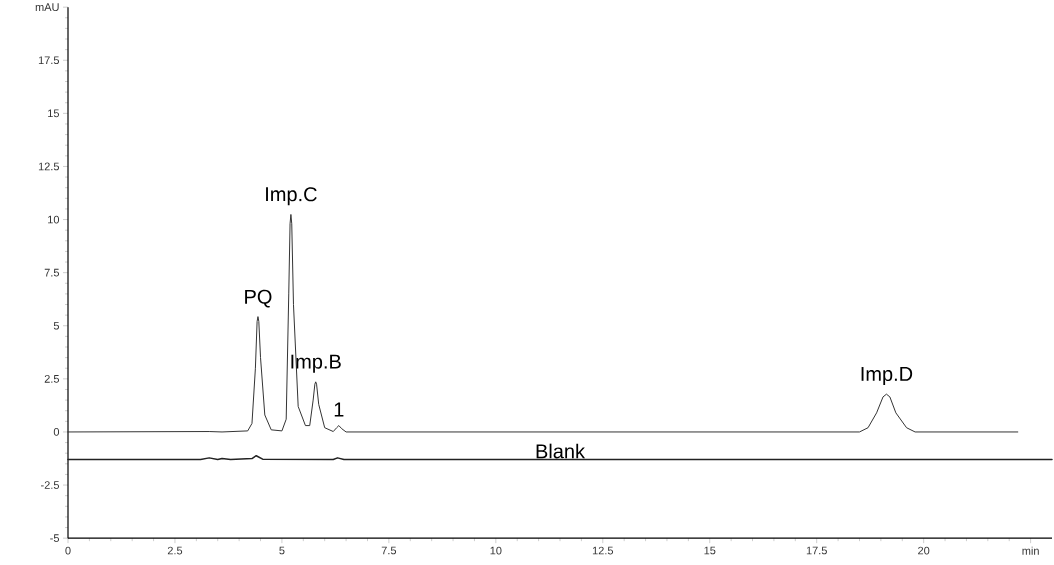  I want to click on x-tick-label: 10, so click(496, 550).